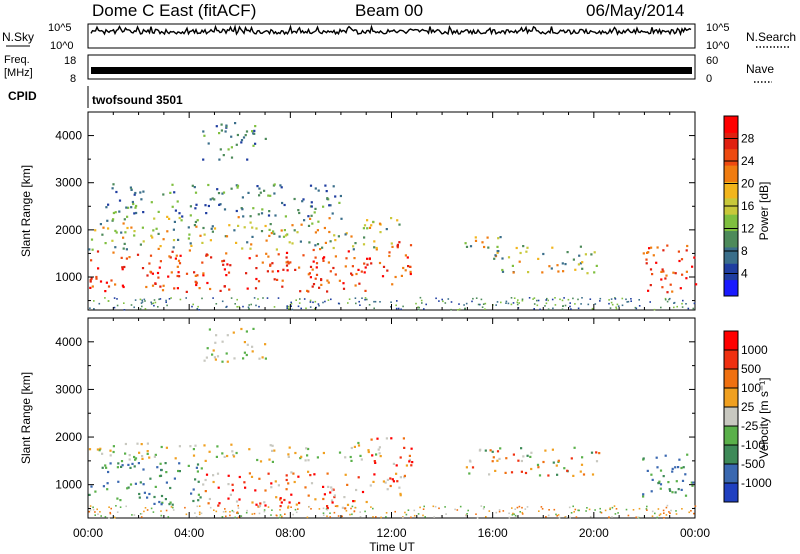 This screenshot has height=554, width=800. What do you see at coordinates (391, 70) in the screenshot?
I see `freq-trace` at bounding box center [391, 70].